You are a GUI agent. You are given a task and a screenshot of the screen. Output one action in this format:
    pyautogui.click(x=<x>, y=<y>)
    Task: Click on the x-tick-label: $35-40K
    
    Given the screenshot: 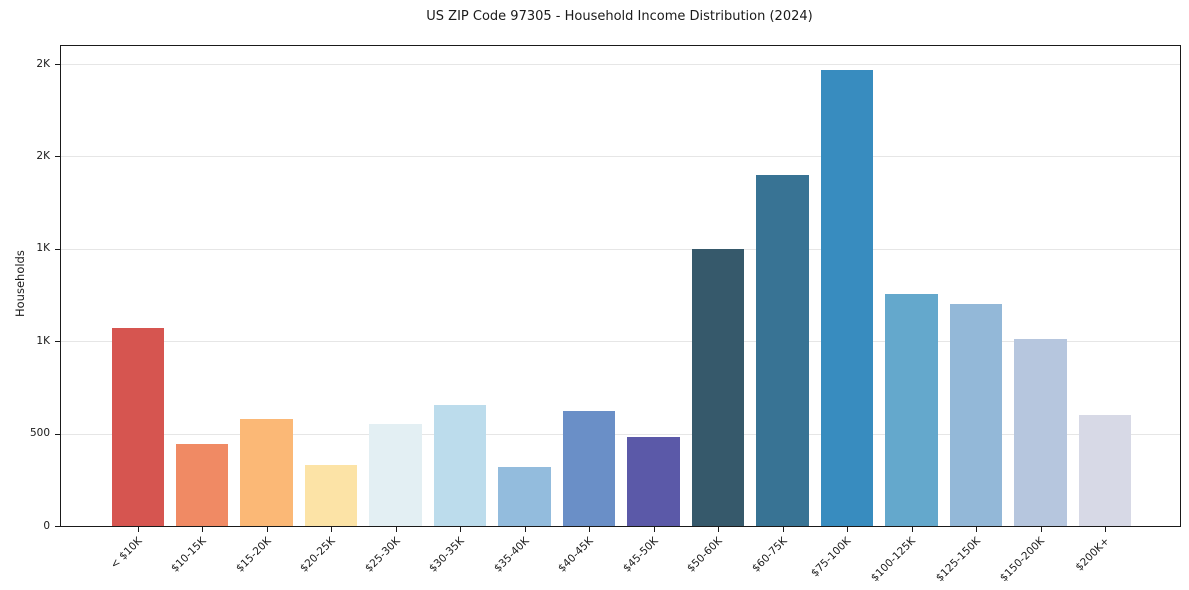 What is the action you would take?
    pyautogui.click(x=511, y=555)
    